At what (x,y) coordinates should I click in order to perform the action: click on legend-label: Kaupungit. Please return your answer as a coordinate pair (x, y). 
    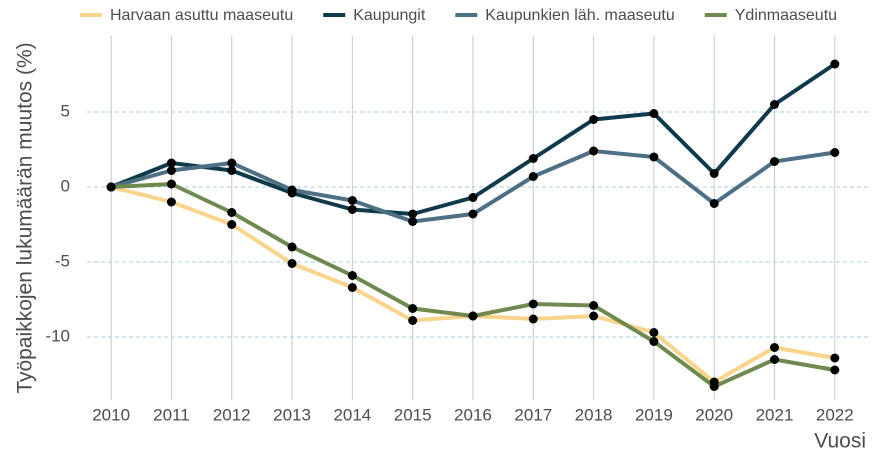
    Looking at the image, I should click on (389, 15).